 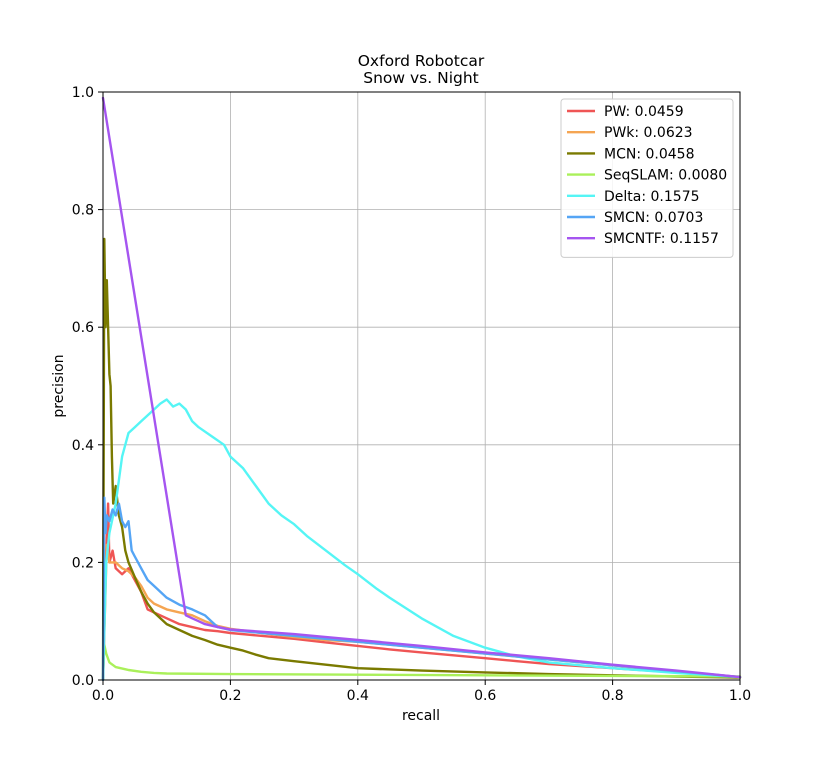 What do you see at coordinates (83, 328) in the screenshot?
I see `y-tick-label: 0.6` at bounding box center [83, 328].